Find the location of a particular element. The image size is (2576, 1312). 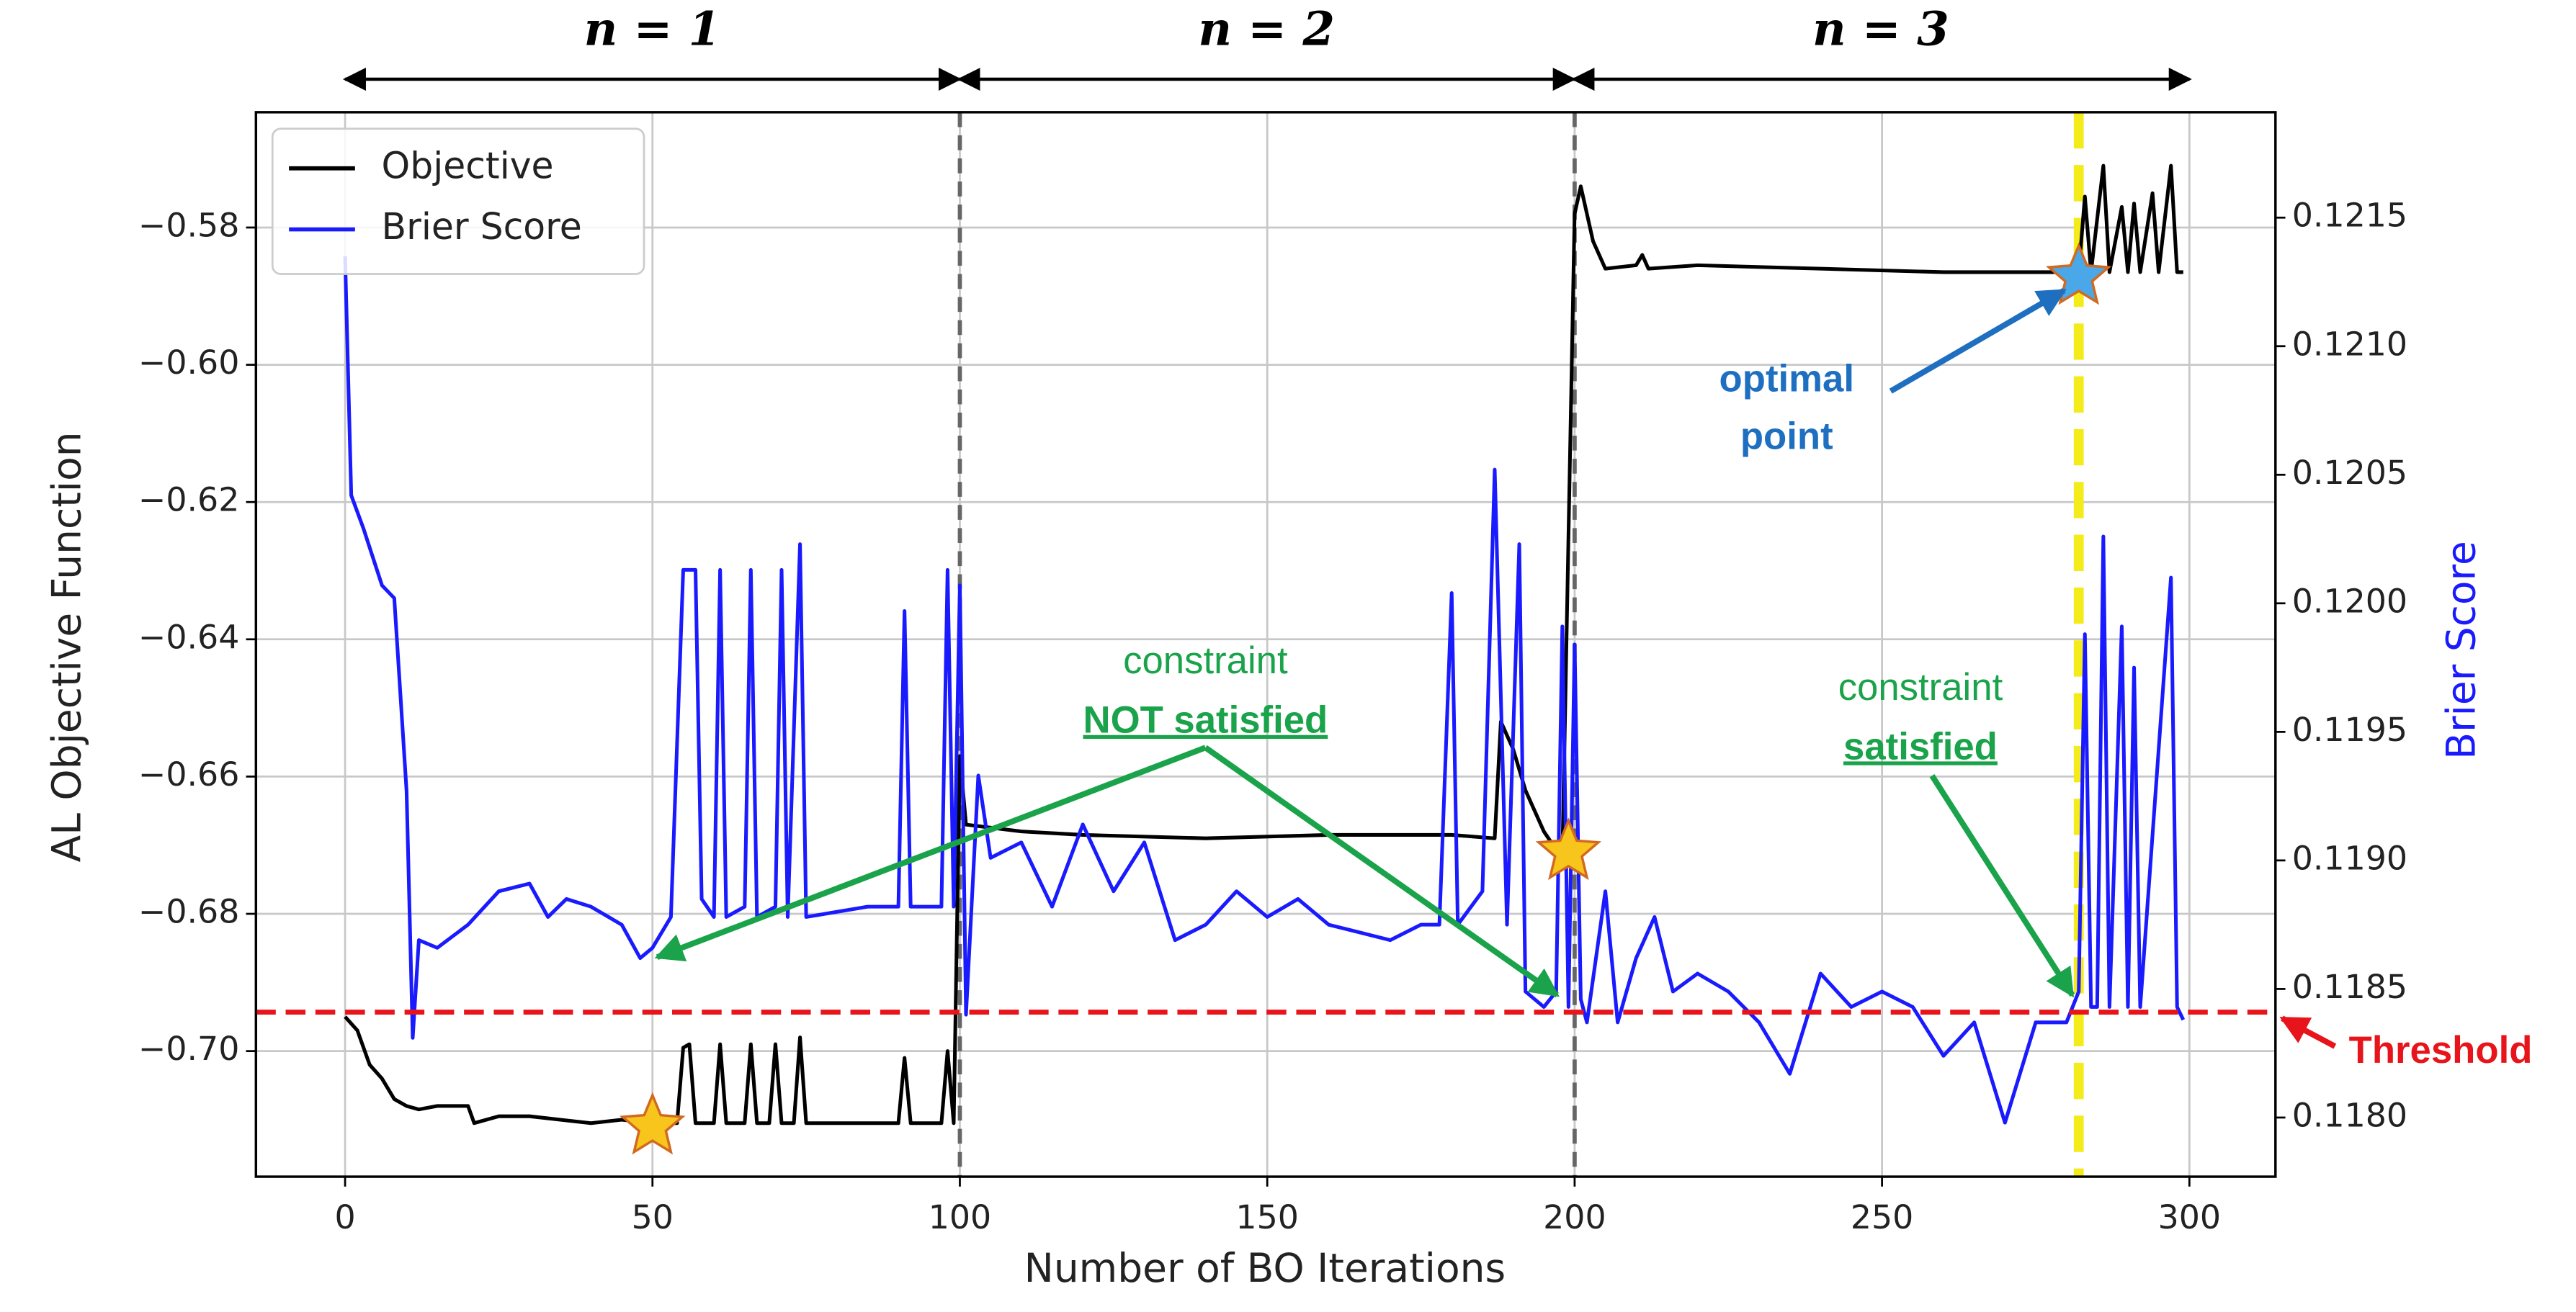

legend-box is located at coordinates (458, 201).